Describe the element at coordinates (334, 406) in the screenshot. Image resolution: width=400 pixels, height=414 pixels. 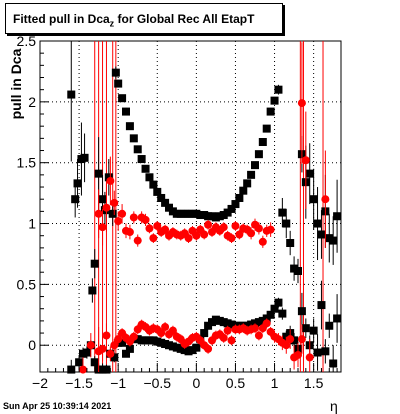
I see `x-axis-label: η` at that location.